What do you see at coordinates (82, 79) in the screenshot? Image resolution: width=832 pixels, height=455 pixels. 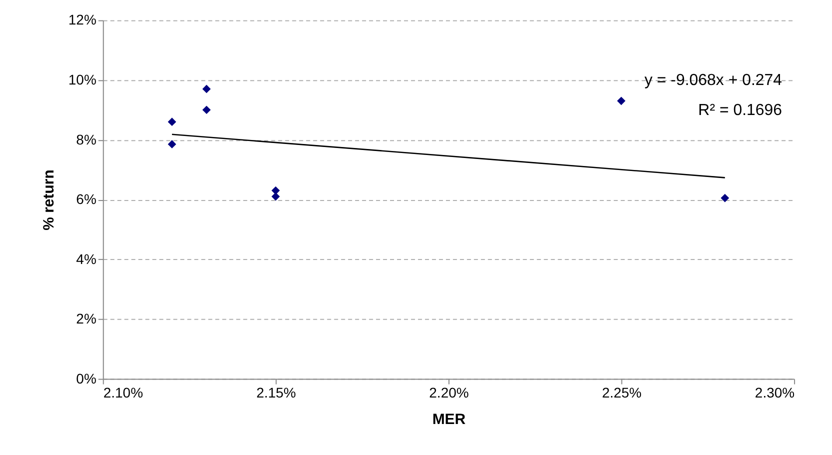 I see `y-tick-label: 10%` at bounding box center [82, 79].